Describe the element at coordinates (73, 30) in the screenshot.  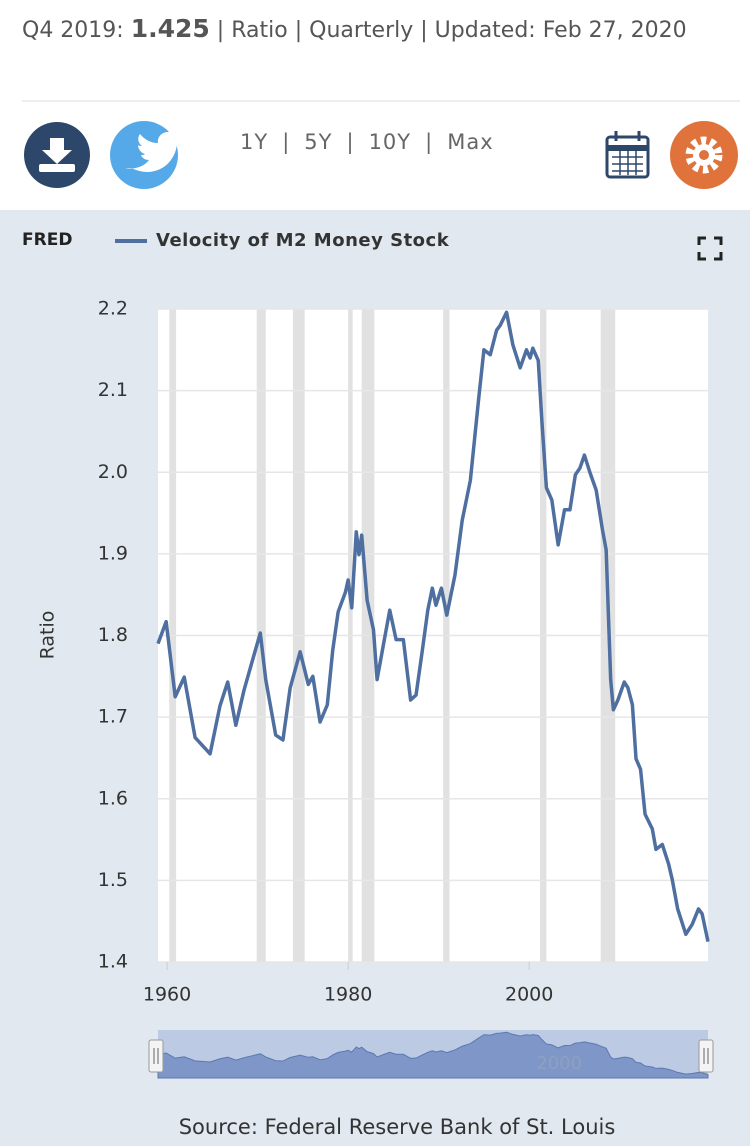
I see `period: Q4 2019:` at that location.